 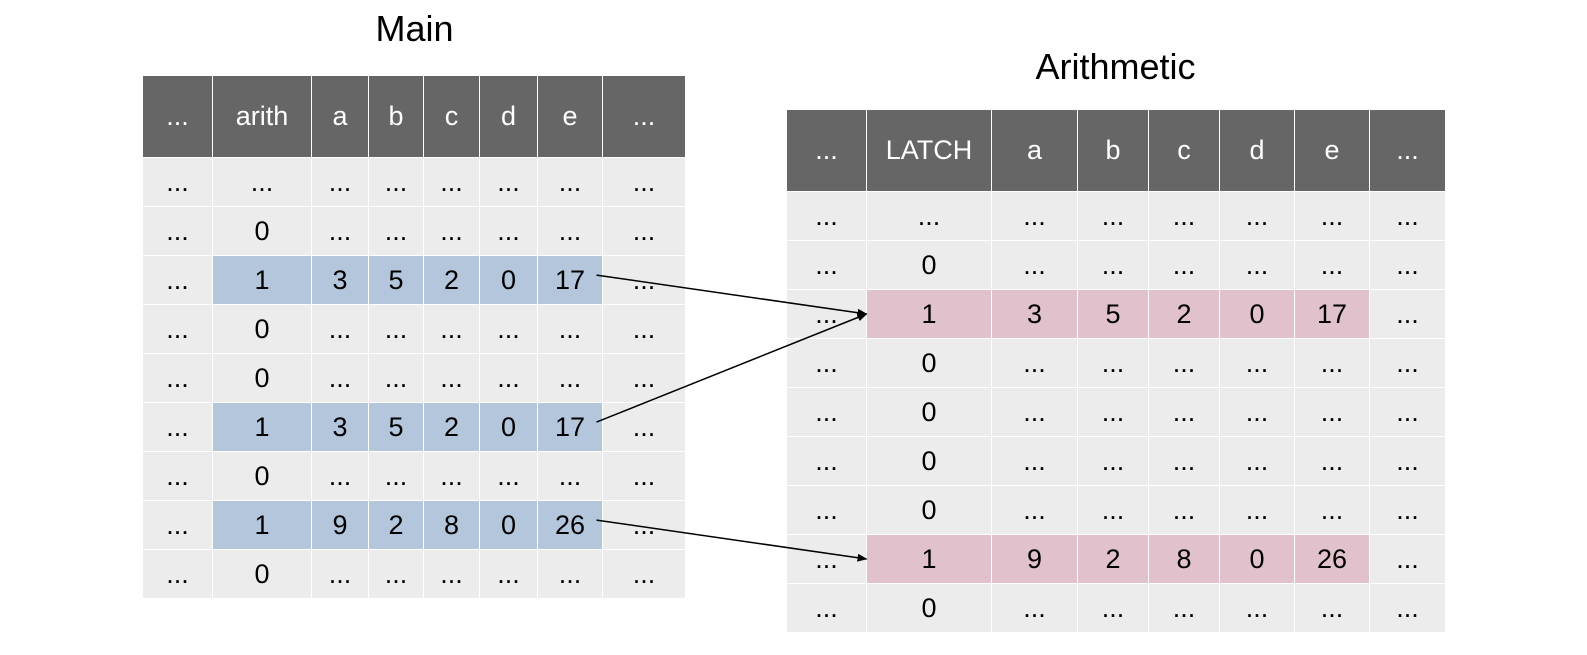 What do you see at coordinates (570, 116) in the screenshot?
I see `main-header-cell: e` at bounding box center [570, 116].